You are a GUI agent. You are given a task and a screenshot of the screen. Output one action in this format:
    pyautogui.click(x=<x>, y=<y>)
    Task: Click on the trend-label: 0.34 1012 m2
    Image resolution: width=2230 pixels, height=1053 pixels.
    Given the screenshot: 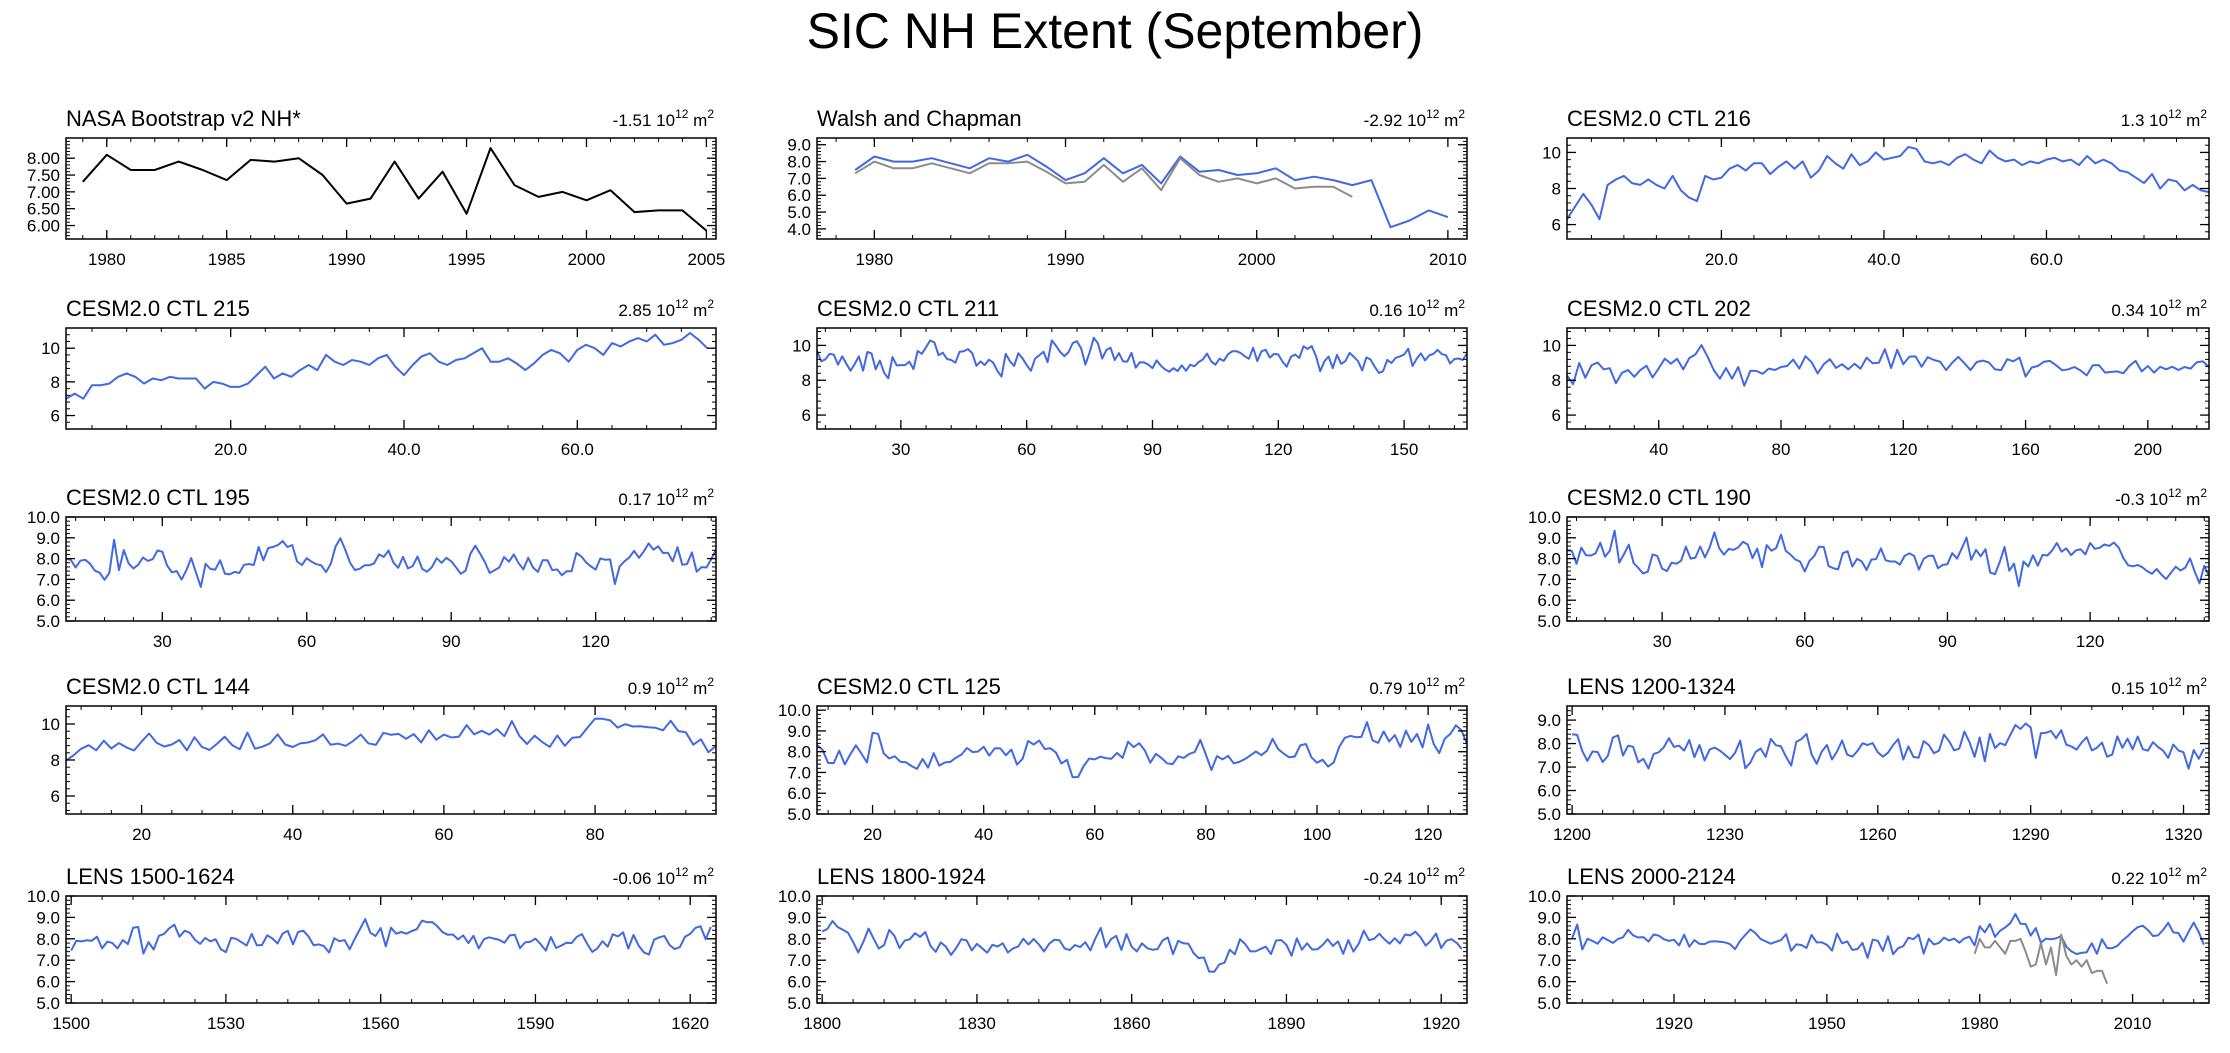 What is the action you would take?
    pyautogui.click(x=2159, y=308)
    